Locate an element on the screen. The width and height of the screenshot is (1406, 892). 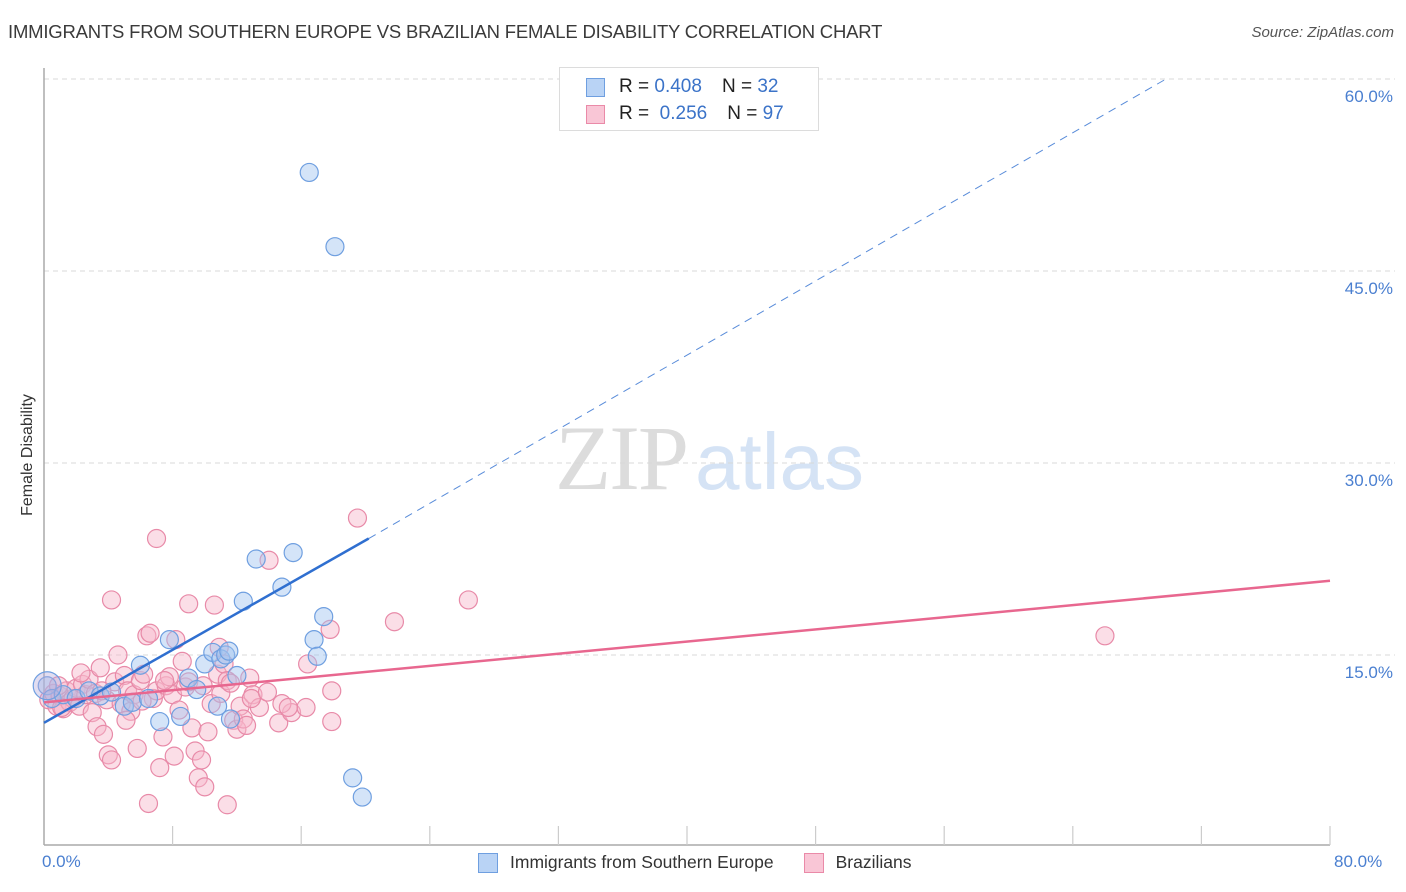
legend-n-value: 32 is located at coordinates (768, 86).